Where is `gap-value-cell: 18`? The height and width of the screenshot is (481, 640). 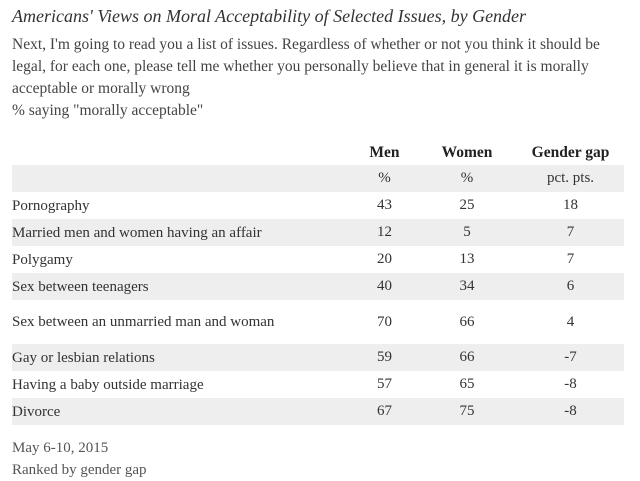
gap-value-cell: 18 is located at coordinates (570, 205).